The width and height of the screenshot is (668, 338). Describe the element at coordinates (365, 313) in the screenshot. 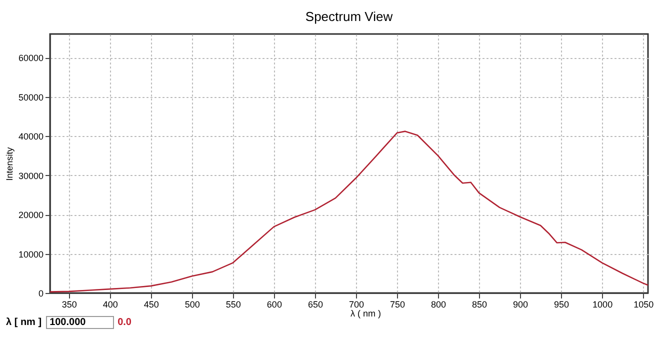

I see `x-axis-title: λ ( nm )` at that location.